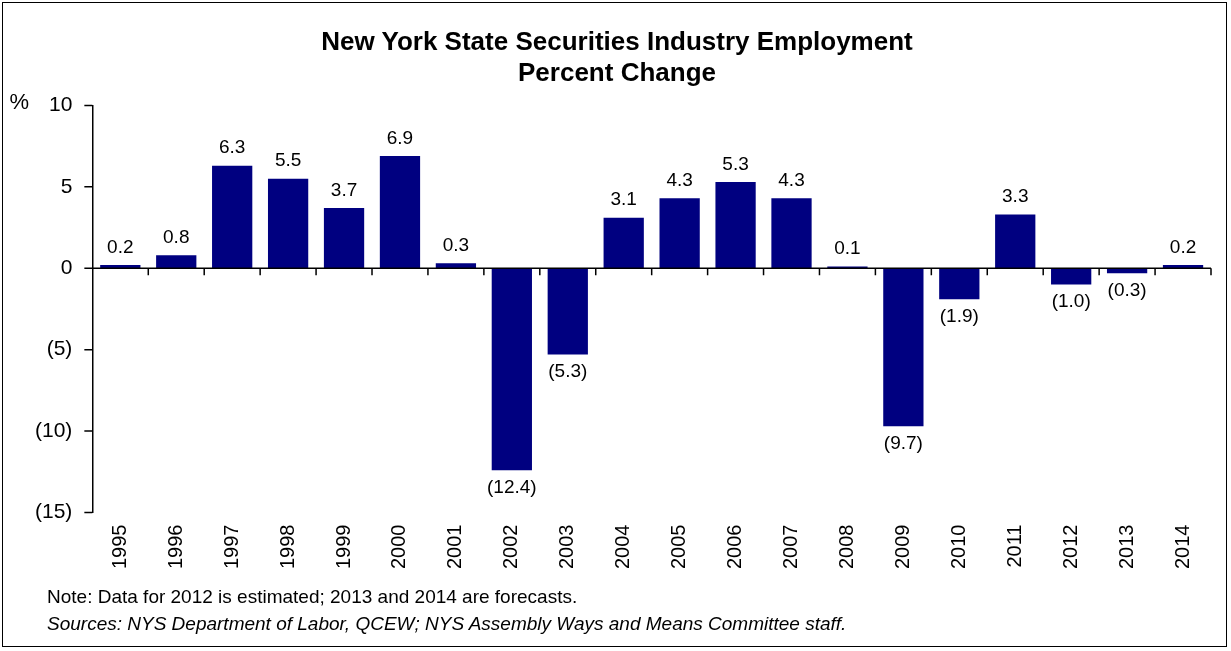 The image size is (1231, 651). Describe the element at coordinates (400, 137) in the screenshot. I see `data-label: 6.9` at that location.